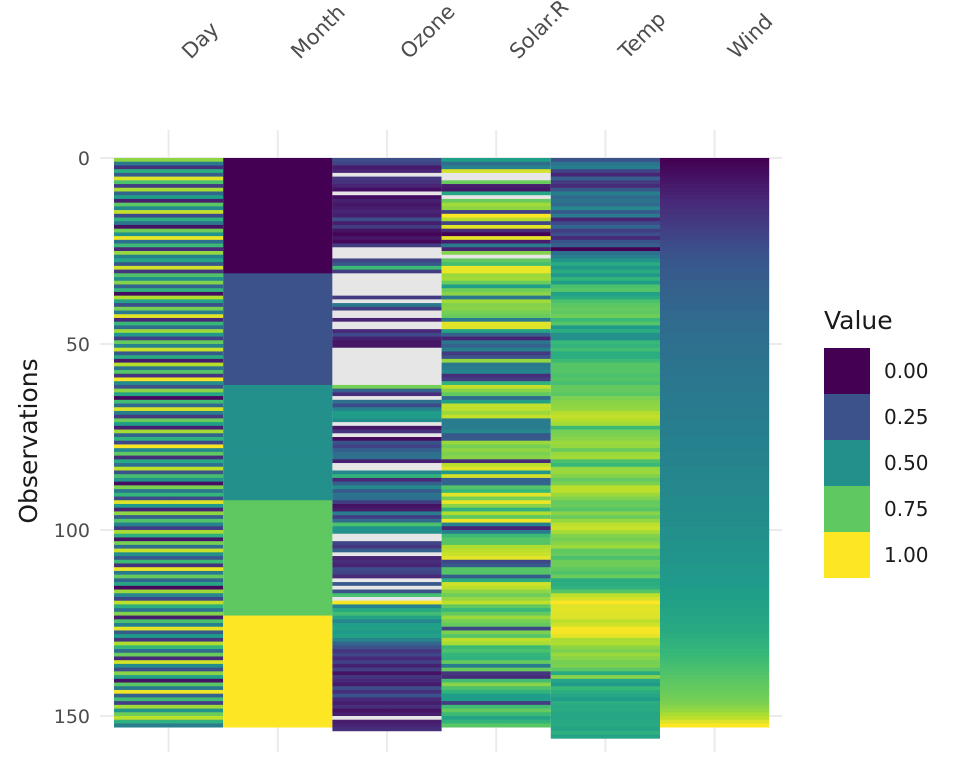  Describe the element at coordinates (28, 440) in the screenshot. I see `y-axis-title: Observations` at that location.